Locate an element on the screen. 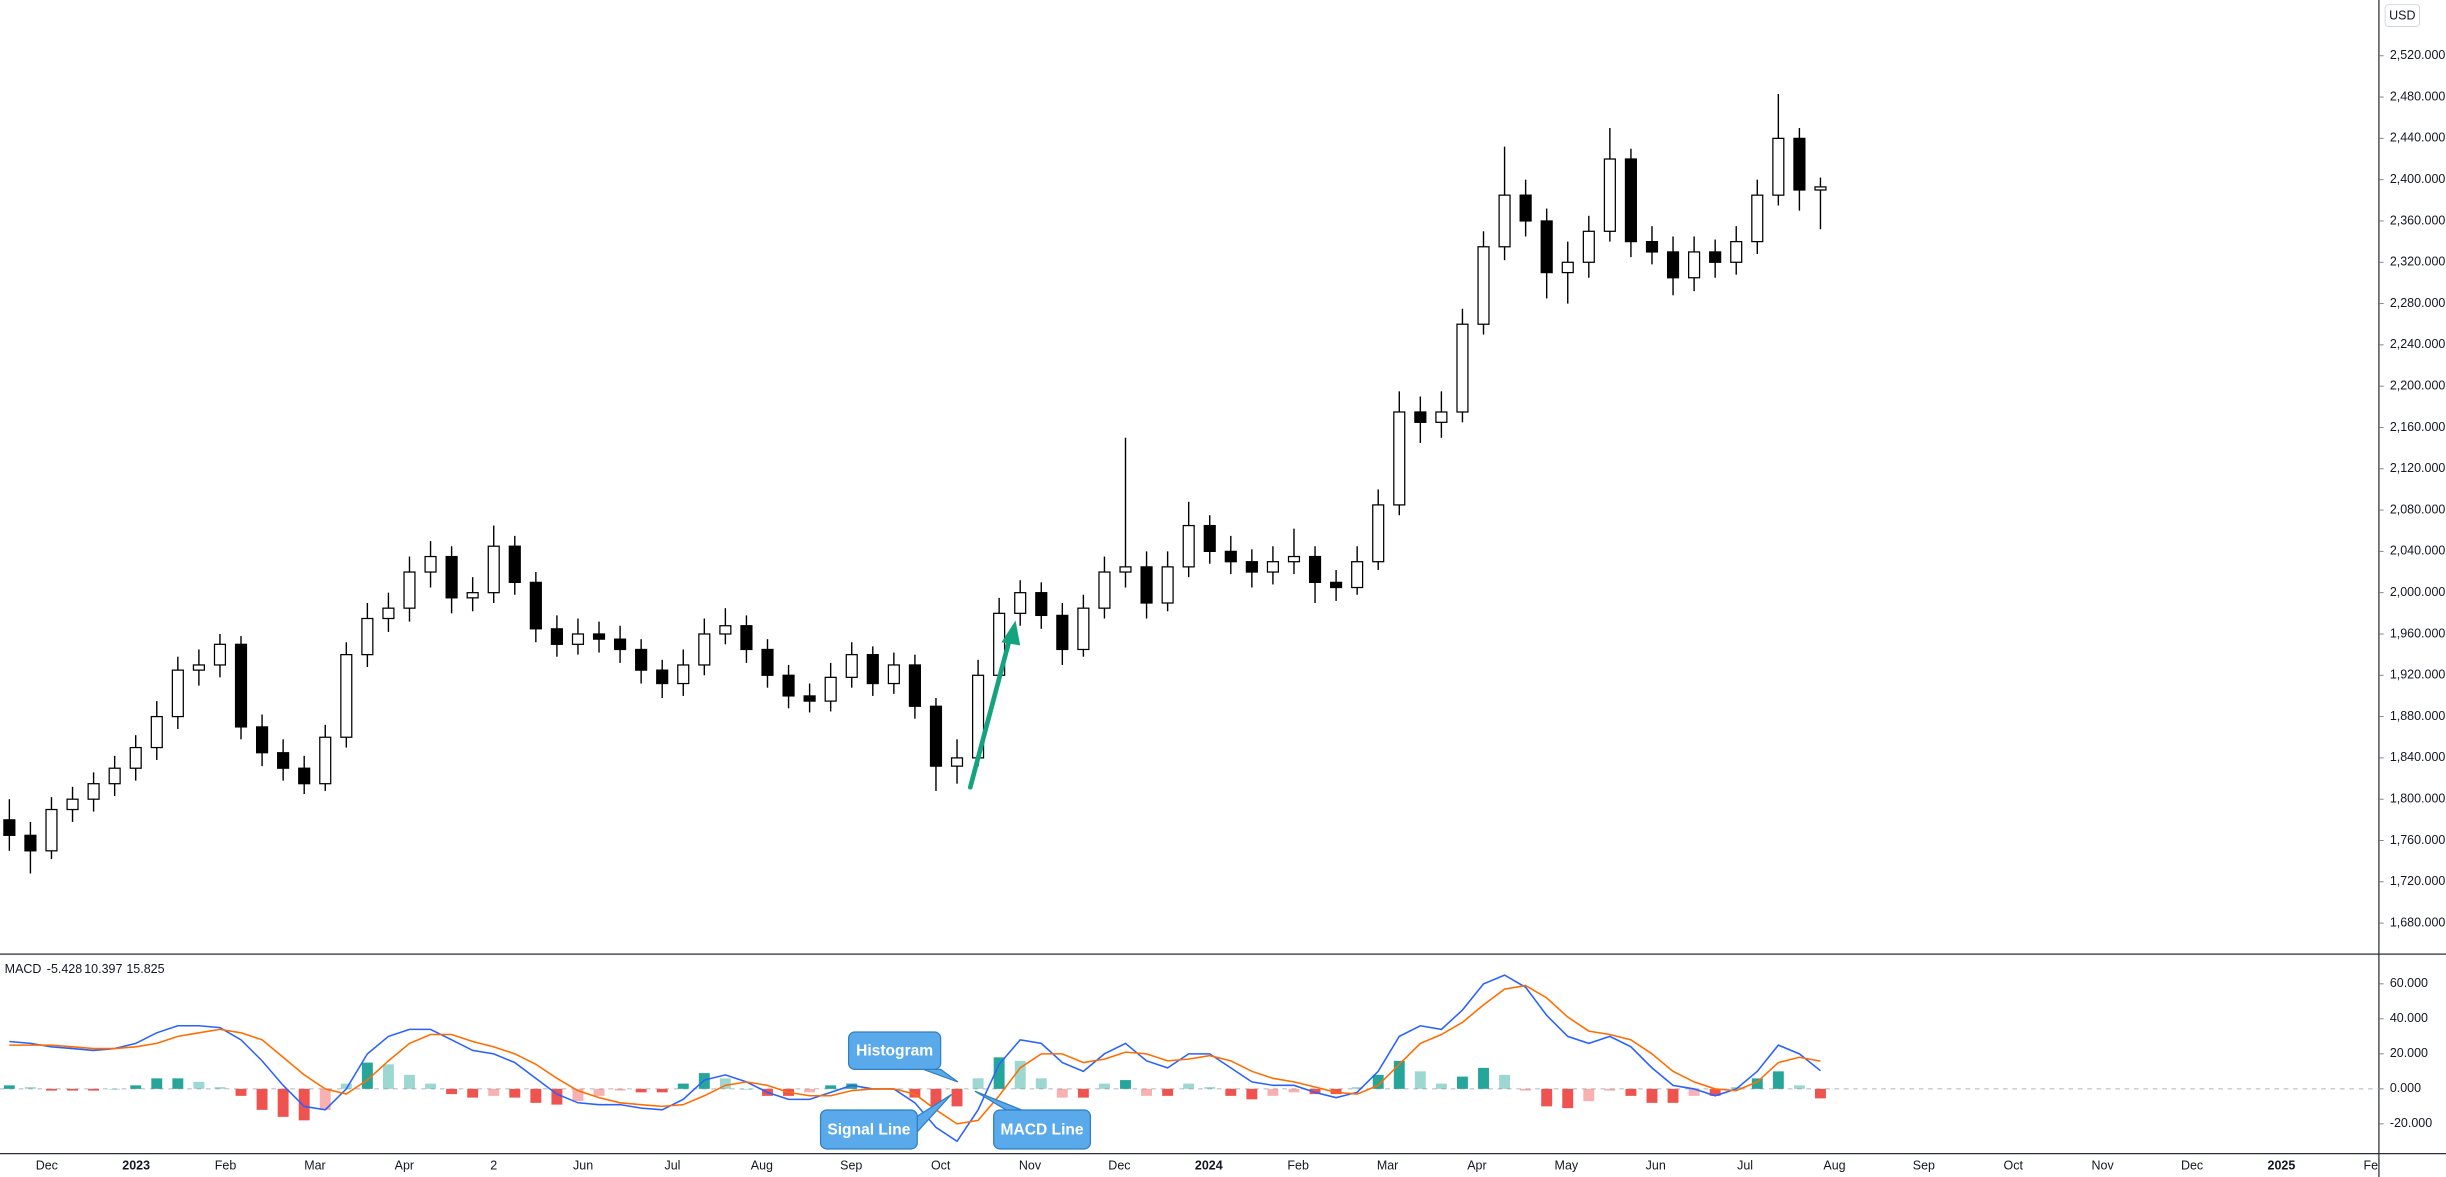 This screenshot has width=2446, height=1177. x-tick-label: Apr is located at coordinates (404, 1165).